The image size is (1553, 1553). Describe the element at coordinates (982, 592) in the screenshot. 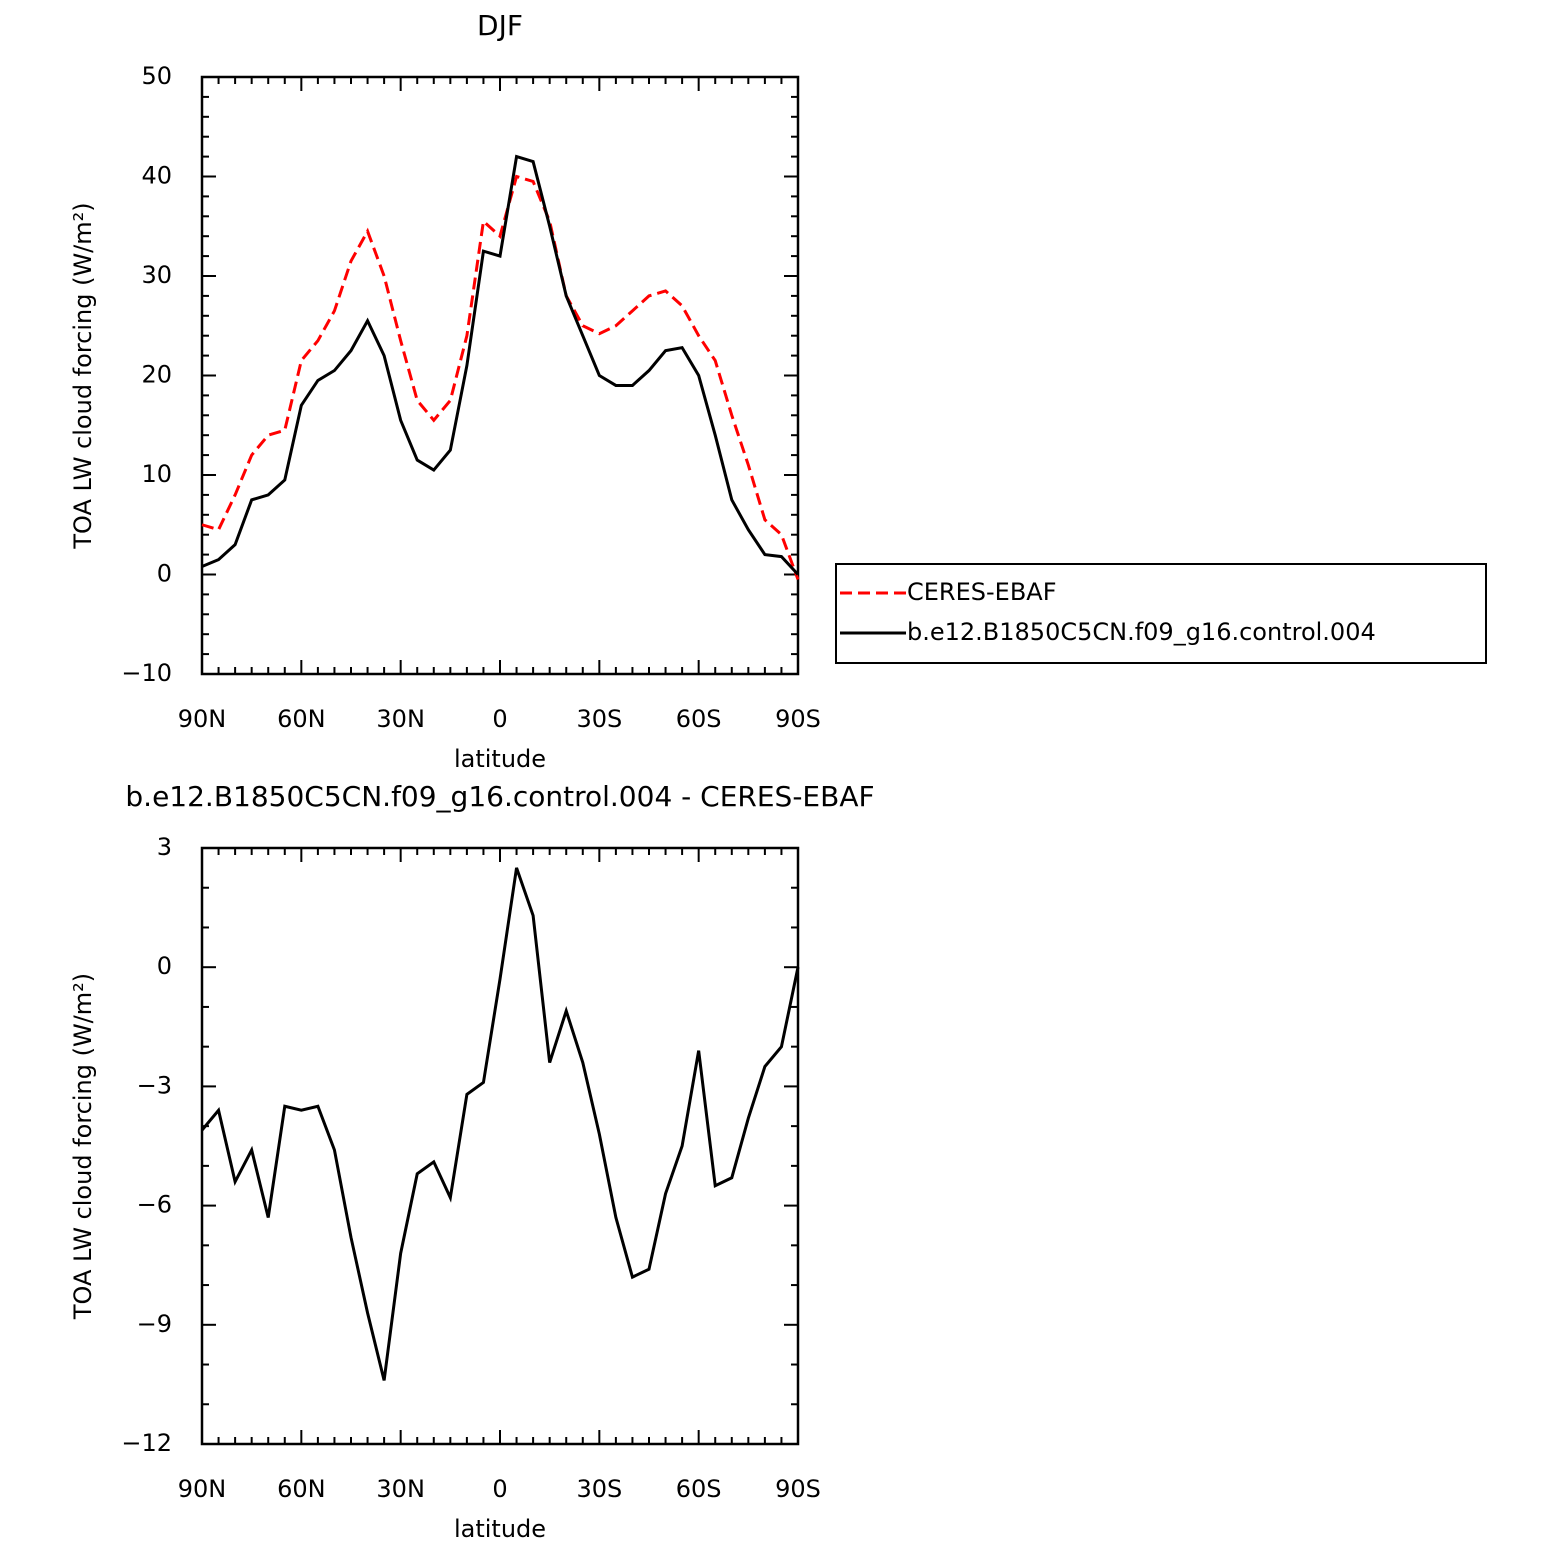

I see `legend-label: CERES-EBAF` at that location.